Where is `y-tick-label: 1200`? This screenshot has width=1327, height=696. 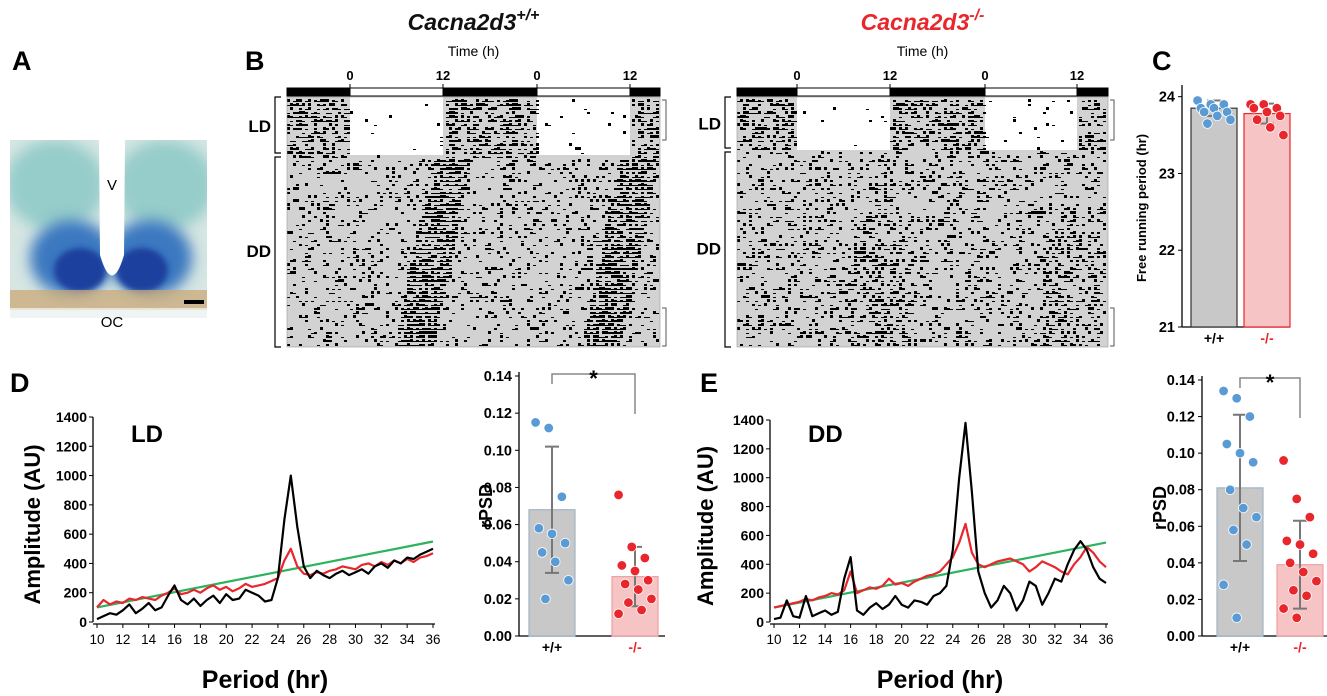
y-tick-label: 1200 is located at coordinates (748, 449).